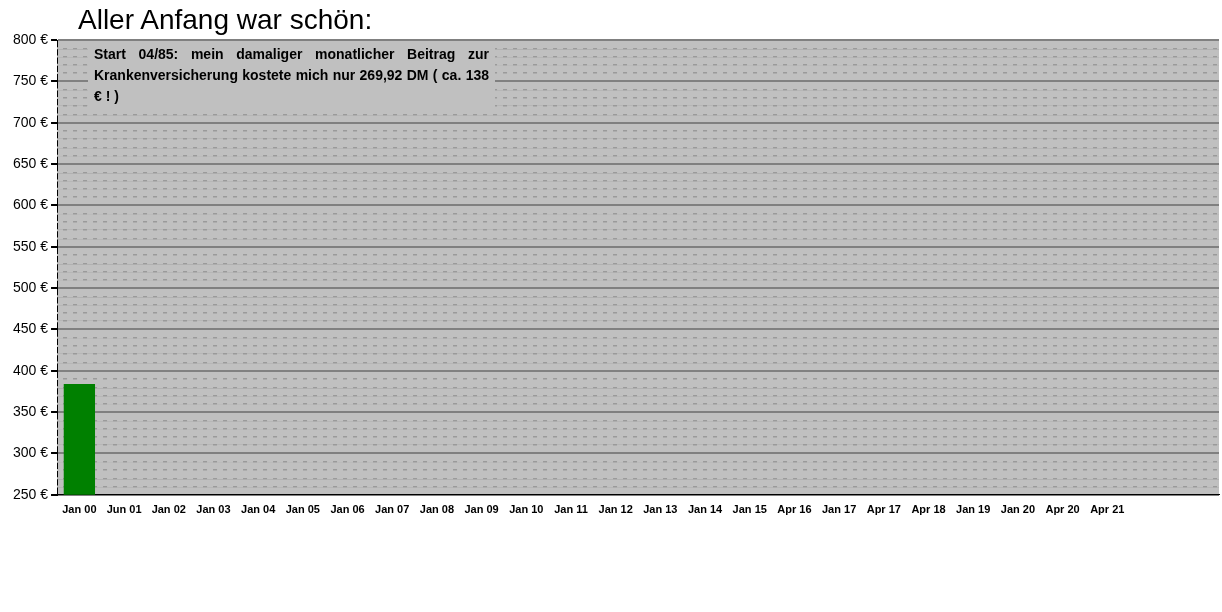 Image resolution: width=1222 pixels, height=612 pixels. I want to click on y-tick-label: 450 €, so click(30, 328).